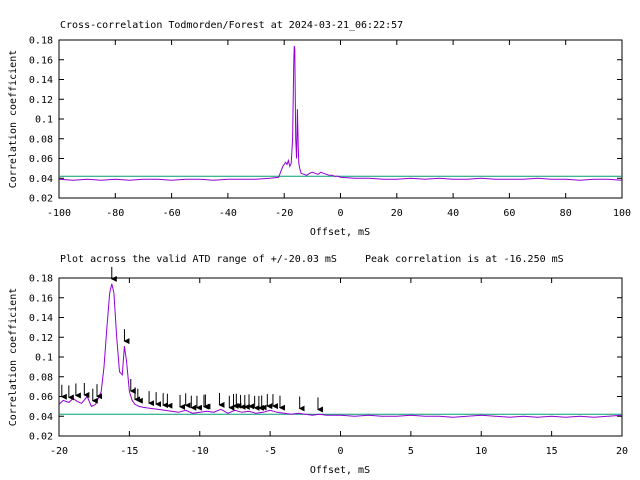  Describe the element at coordinates (453, 213) in the screenshot. I see `x-tick-label: 40` at that location.